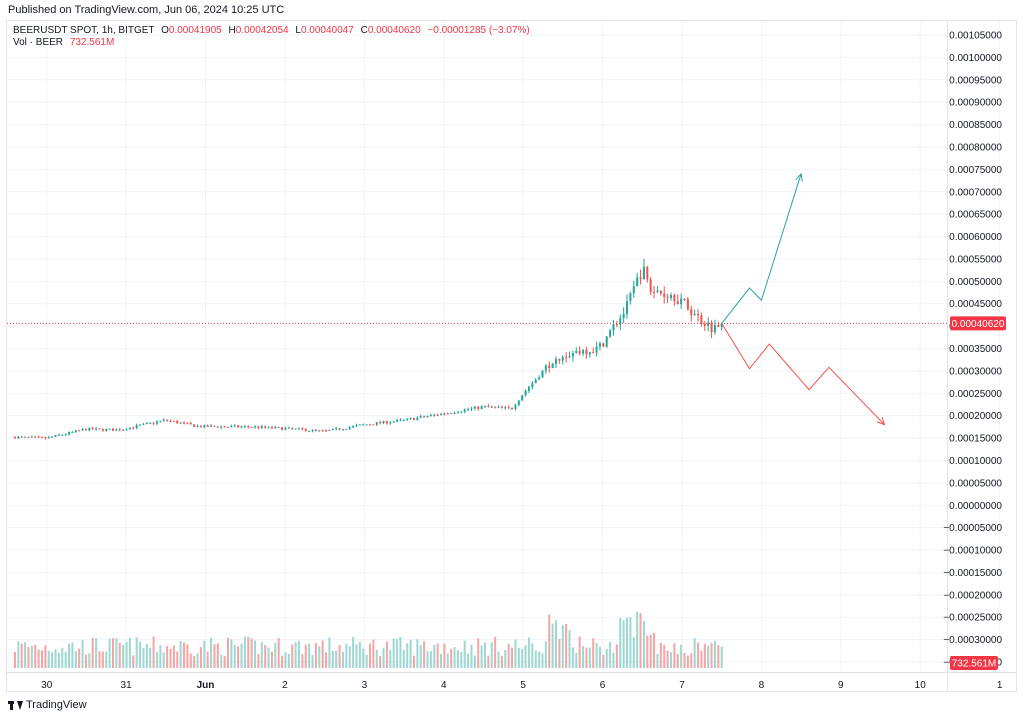  What do you see at coordinates (803, 299) in the screenshot?
I see `projection-lines` at bounding box center [803, 299].